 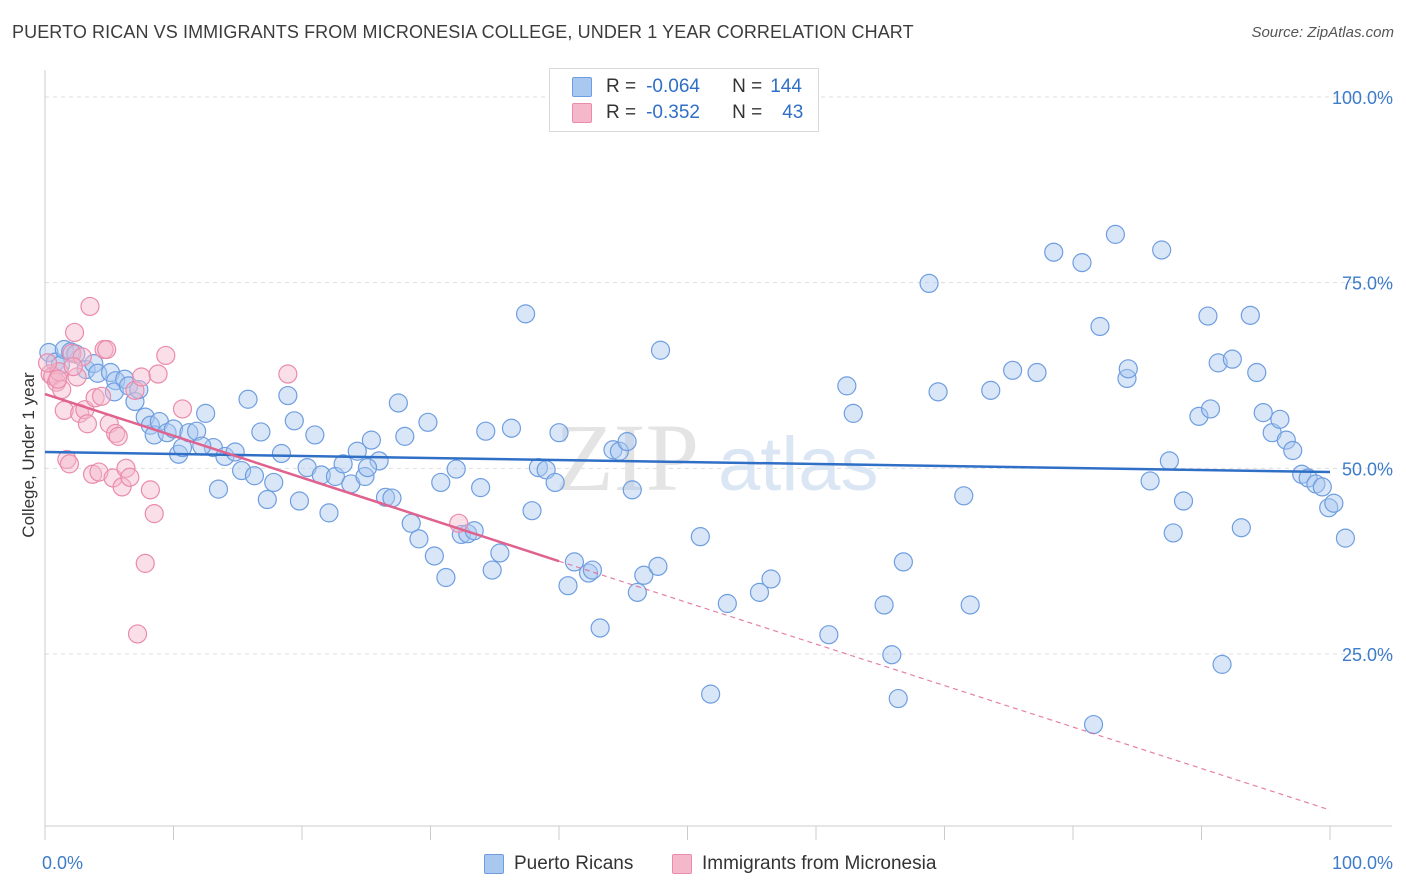 I want to click on watermark-zip: ZIP, so click(x=627, y=457).